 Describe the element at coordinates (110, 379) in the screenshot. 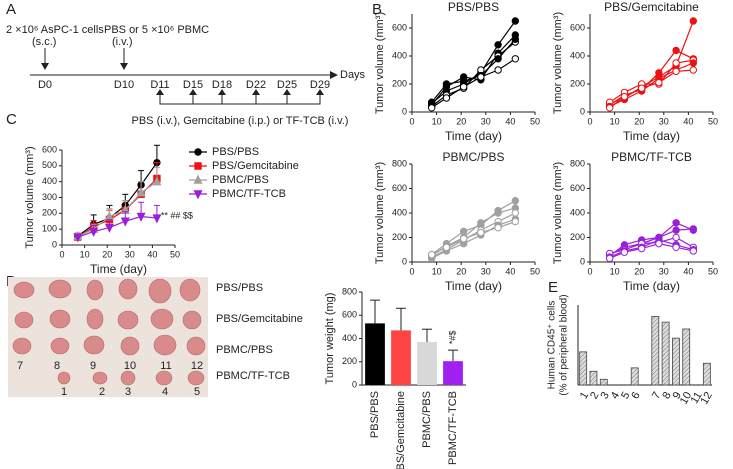

I see `photo-numbers: 7 8 9 10 11 12 1 2 3 4 5` at that location.